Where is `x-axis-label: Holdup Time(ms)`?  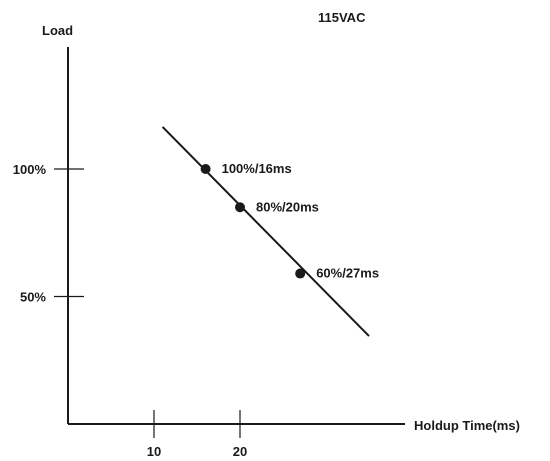
x-axis-label: Holdup Time(ms) is located at coordinates (467, 425).